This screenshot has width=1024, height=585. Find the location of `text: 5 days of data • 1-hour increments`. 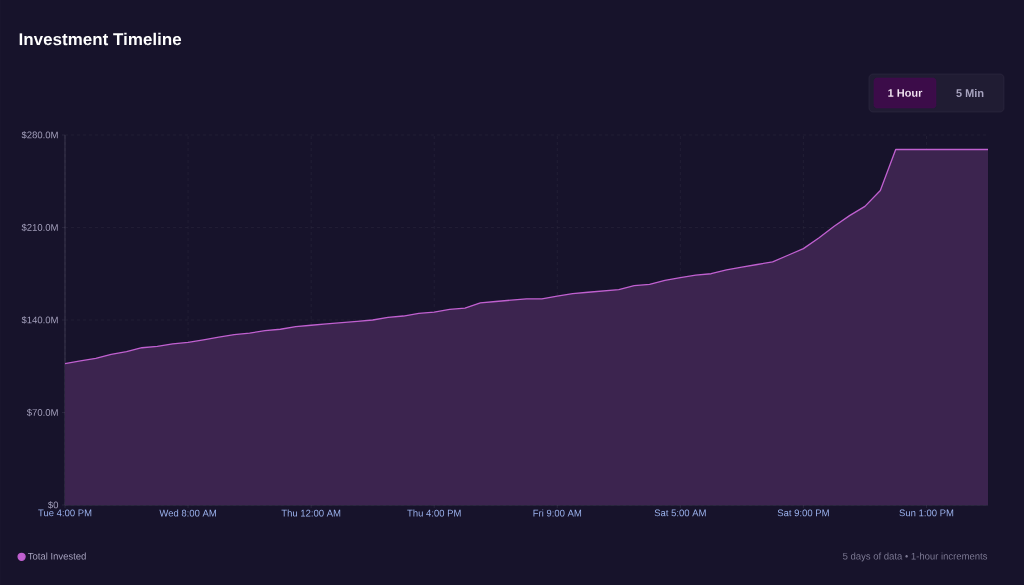

text: 5 days of data • 1-hour increments is located at coordinates (915, 557).